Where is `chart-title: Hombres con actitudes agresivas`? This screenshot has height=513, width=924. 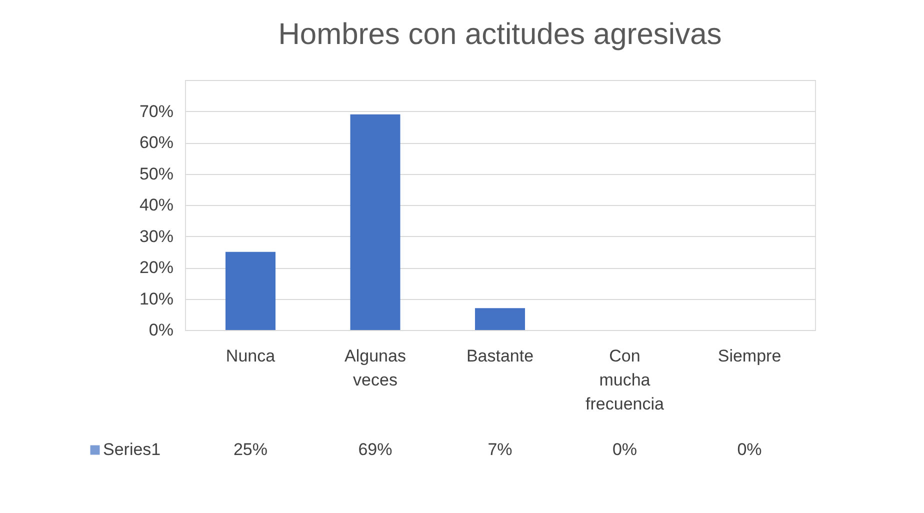
chart-title: Hombres con actitudes agresivas is located at coordinates (500, 34).